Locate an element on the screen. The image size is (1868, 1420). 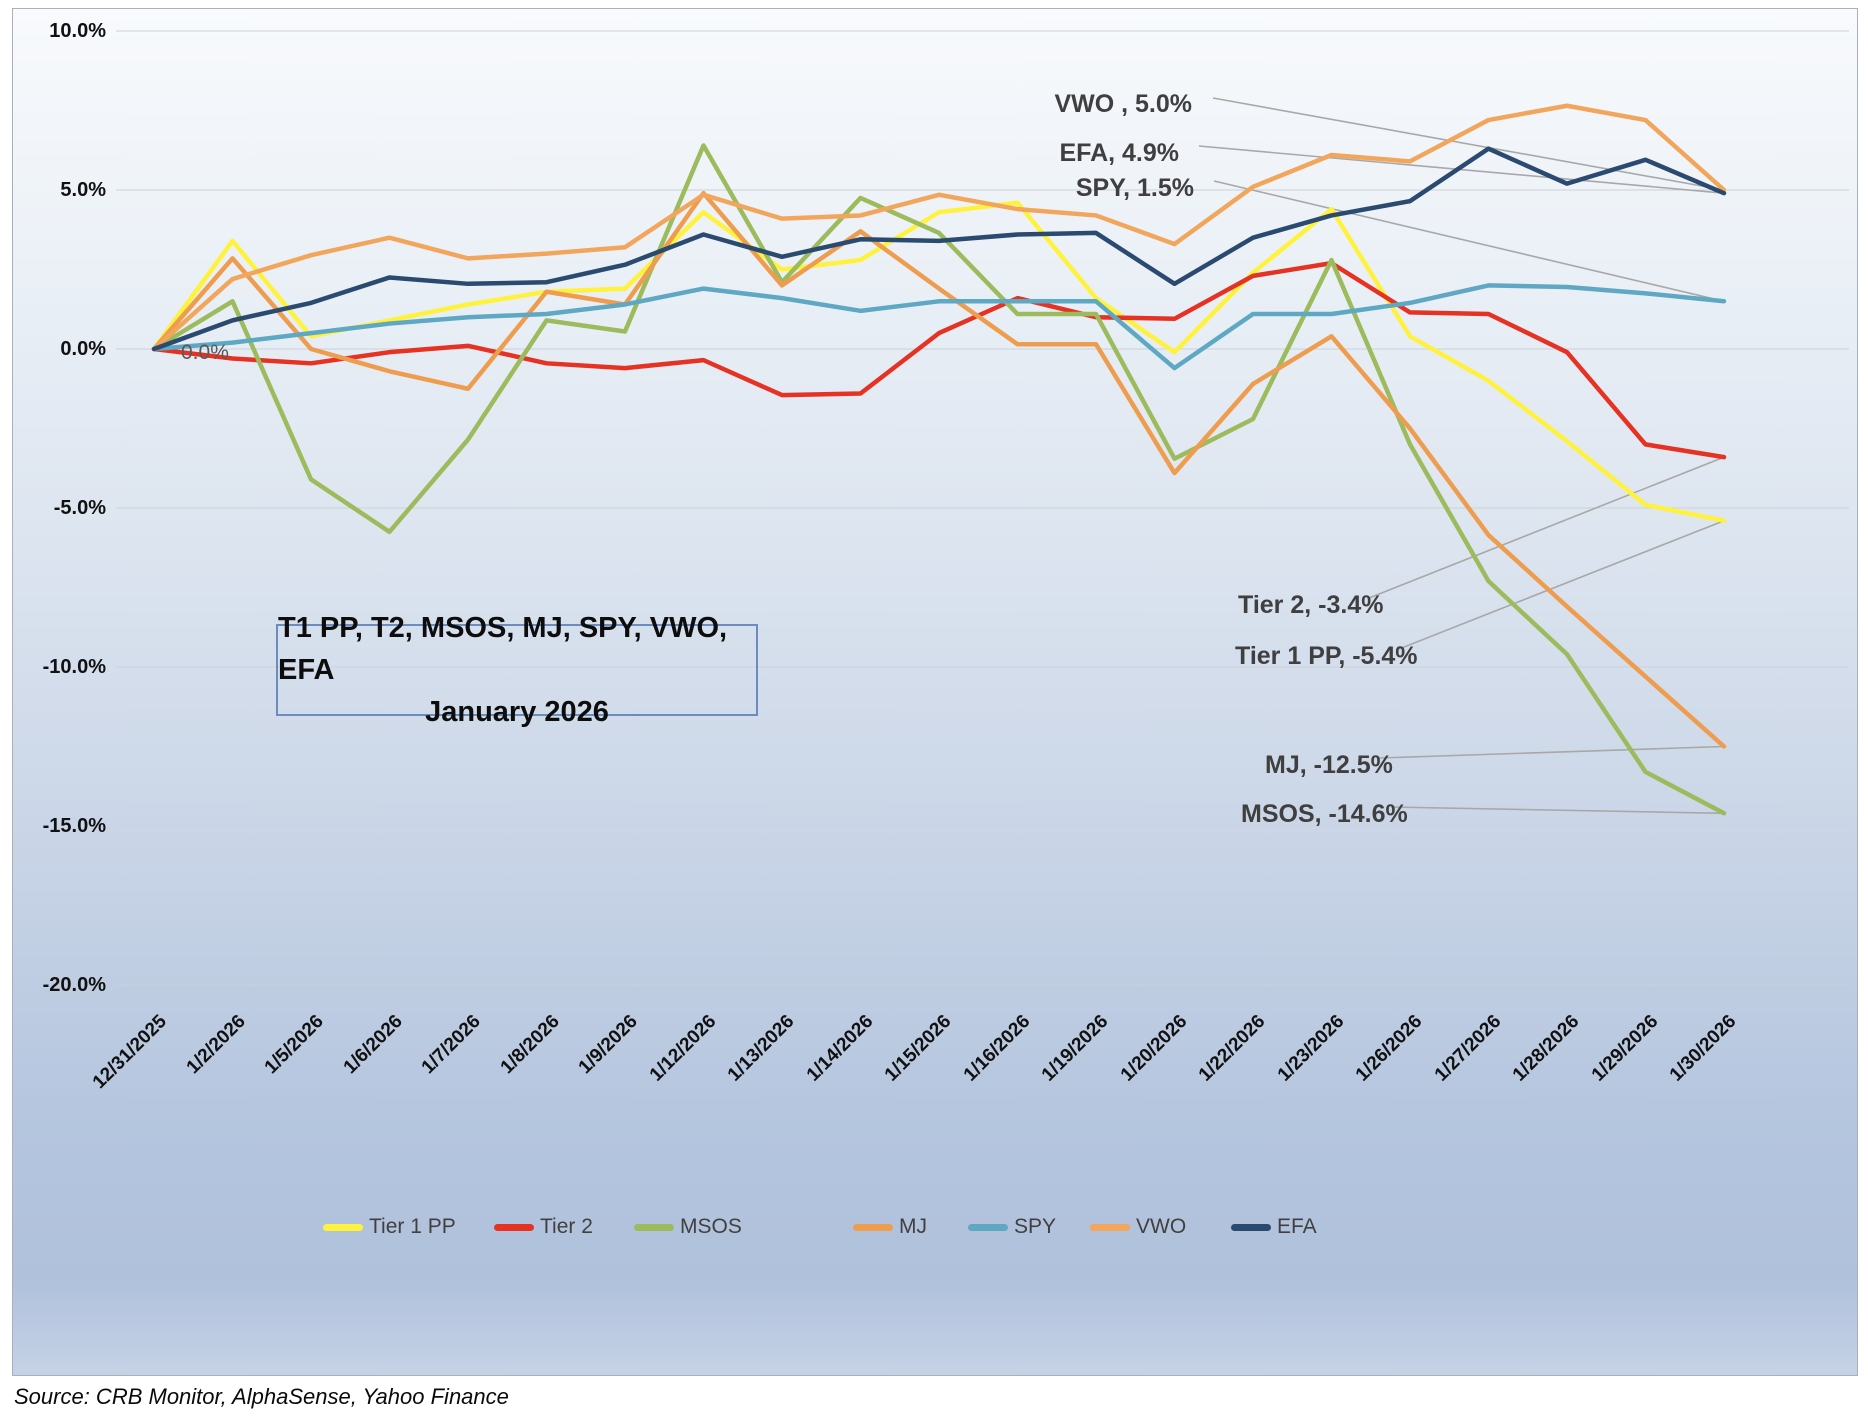
y-axis-label: 5.0% is located at coordinates (83, 190).